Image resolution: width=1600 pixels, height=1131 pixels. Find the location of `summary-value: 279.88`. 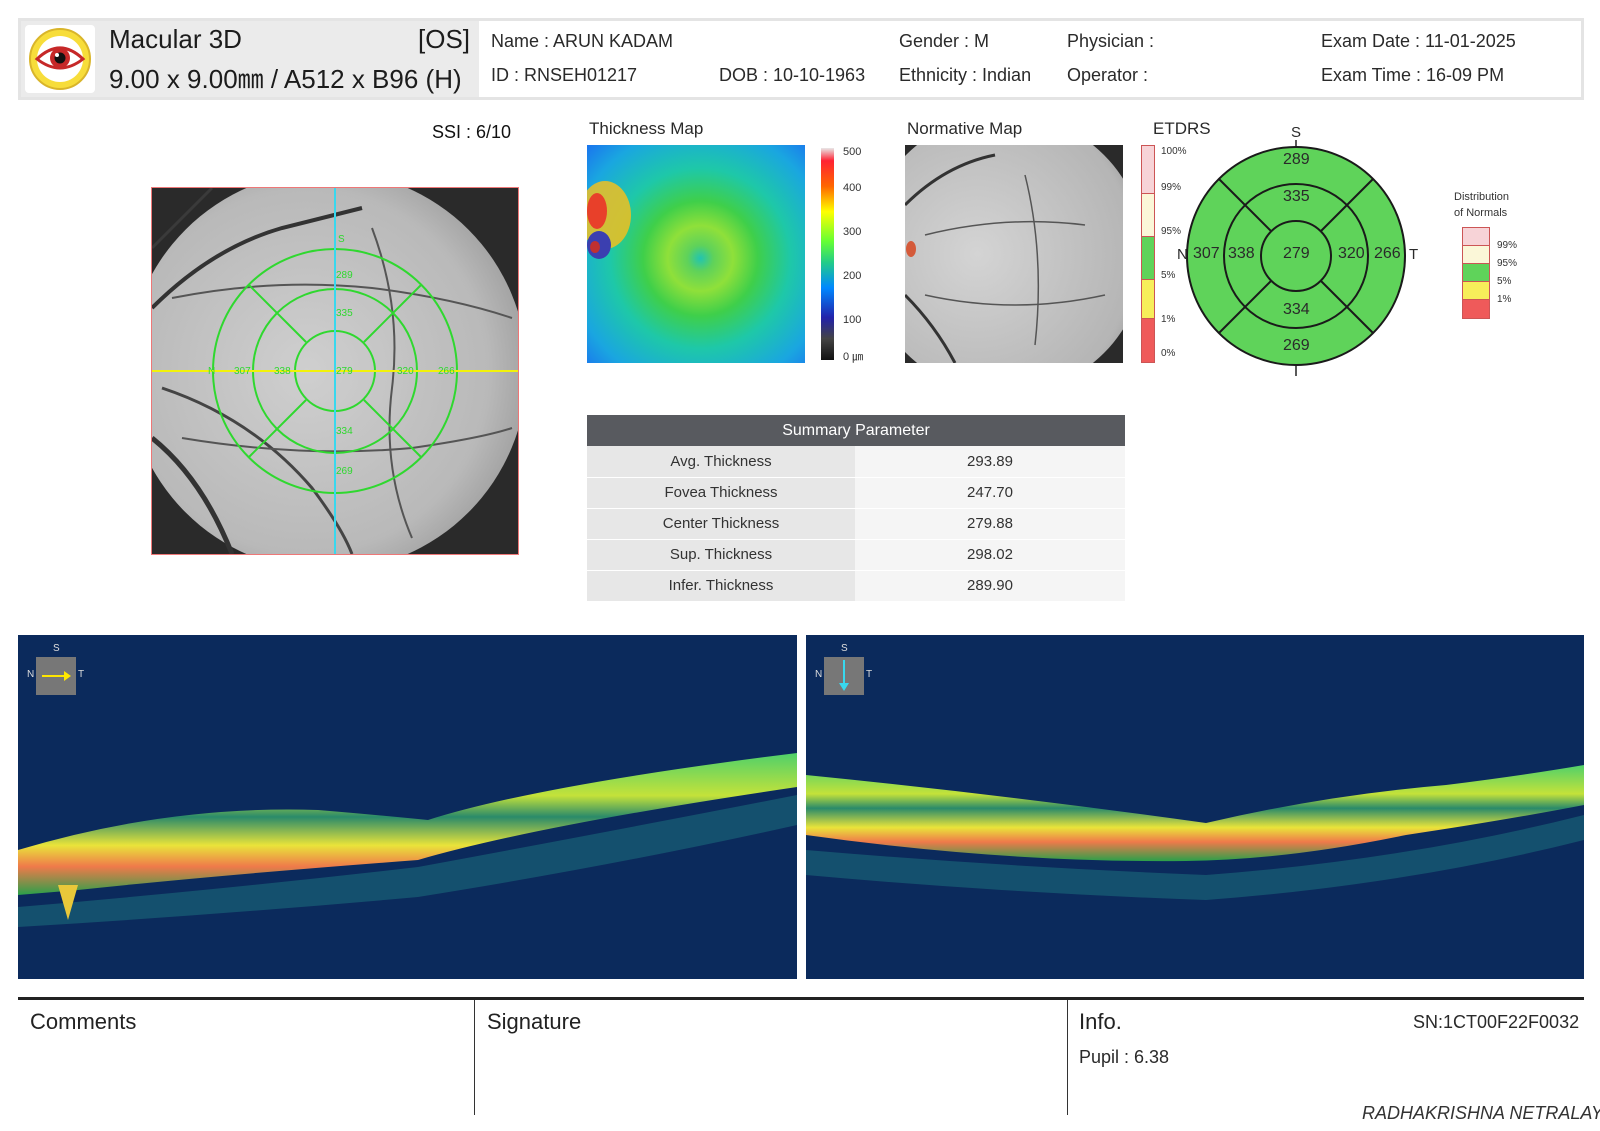

summary-value: 279.88 is located at coordinates (990, 523).